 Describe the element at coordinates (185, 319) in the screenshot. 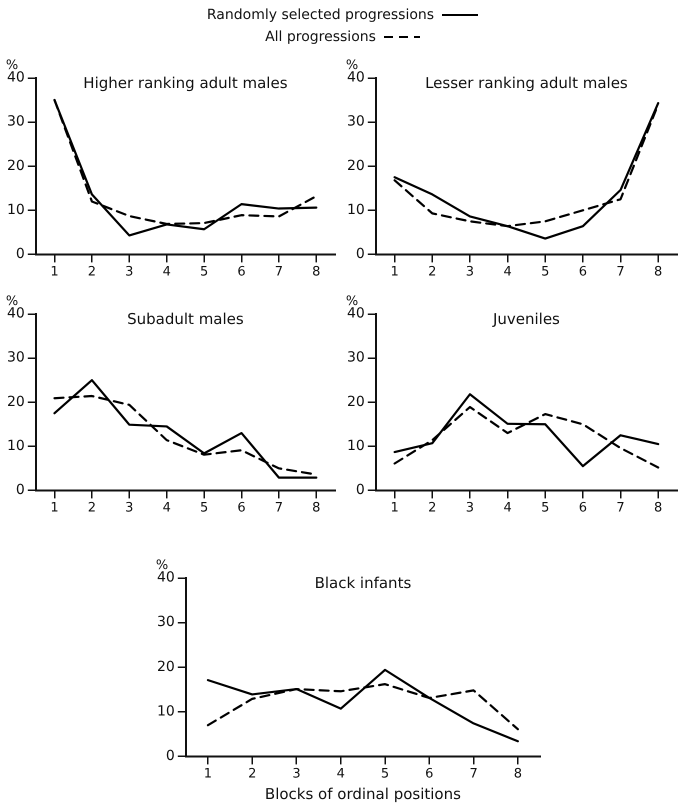

I see `chart-title: Subadult males` at that location.